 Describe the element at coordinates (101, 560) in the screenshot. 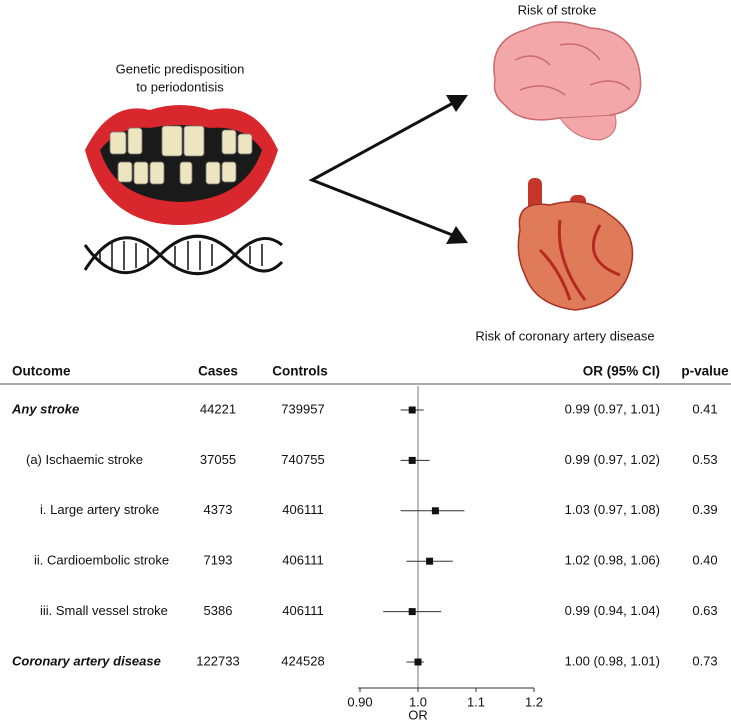

I see `outcome-label: ii. Cardioembolic stroke` at that location.